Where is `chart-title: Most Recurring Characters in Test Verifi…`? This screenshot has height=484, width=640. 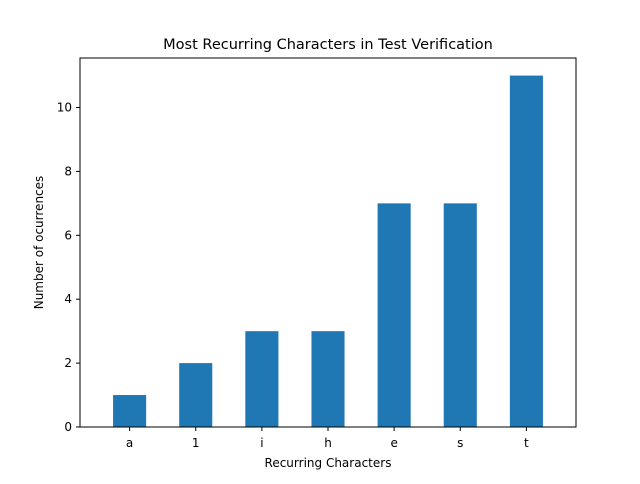
chart-title: Most Recurring Characters in Test Verifi… is located at coordinates (328, 45).